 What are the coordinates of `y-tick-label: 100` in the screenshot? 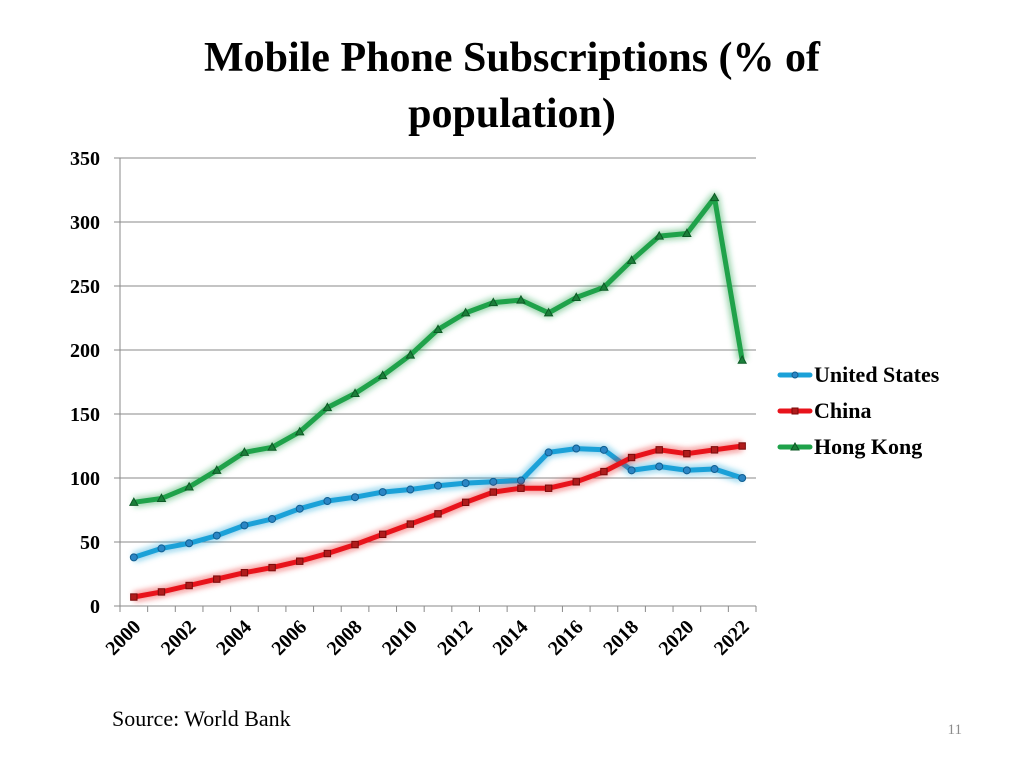 It's located at (85, 479).